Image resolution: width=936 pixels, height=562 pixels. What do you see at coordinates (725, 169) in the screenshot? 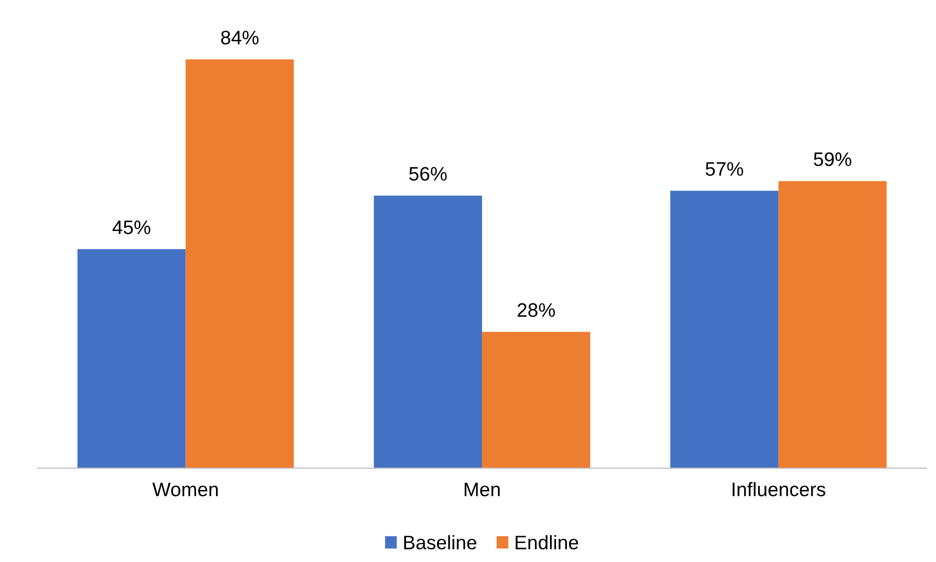
I see `data-label: 57%` at bounding box center [725, 169].